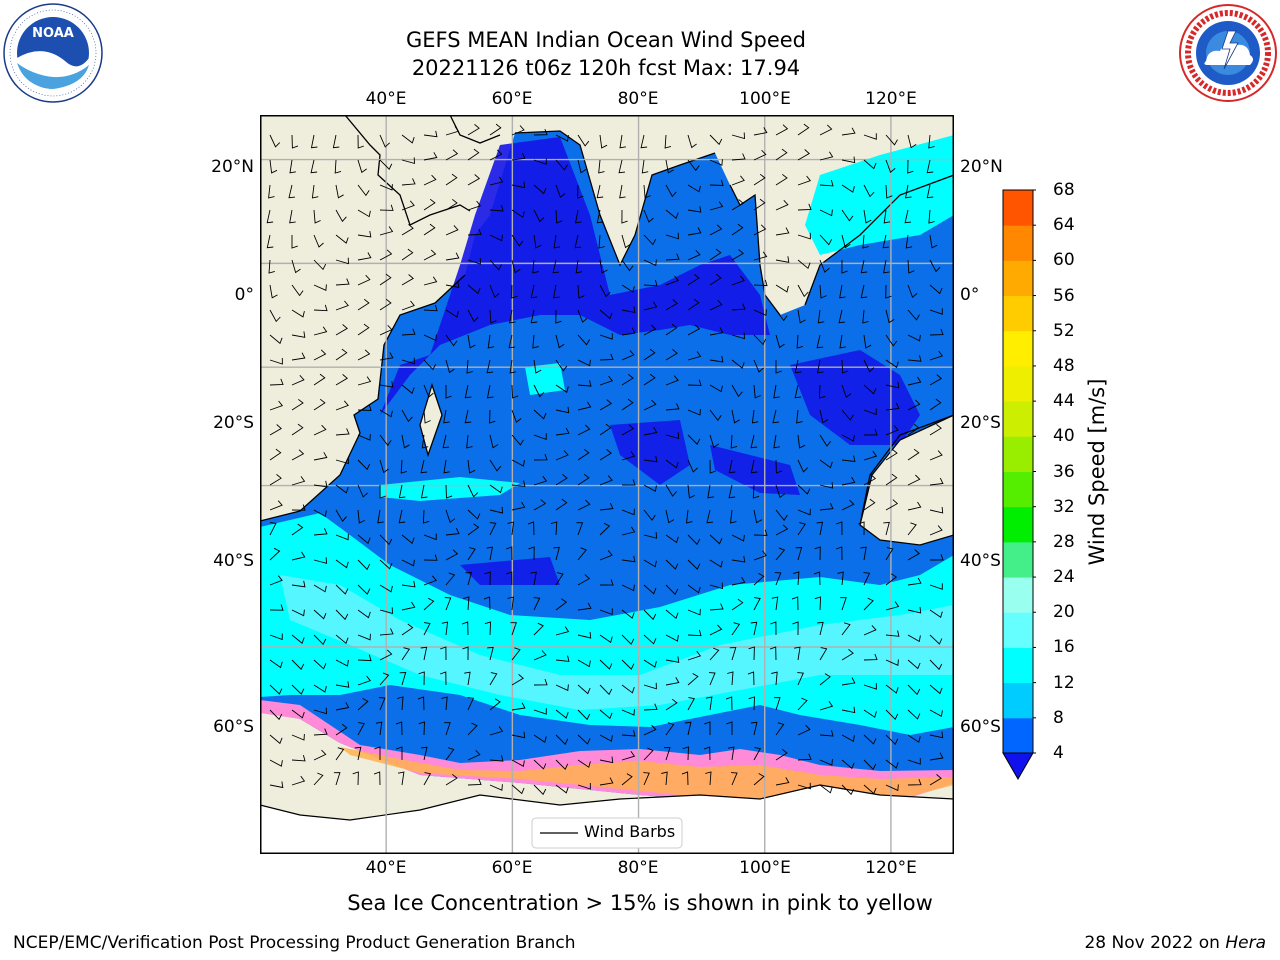  What do you see at coordinates (233, 423) in the screenshot?
I see `lat-label-left: 20°S` at bounding box center [233, 423].